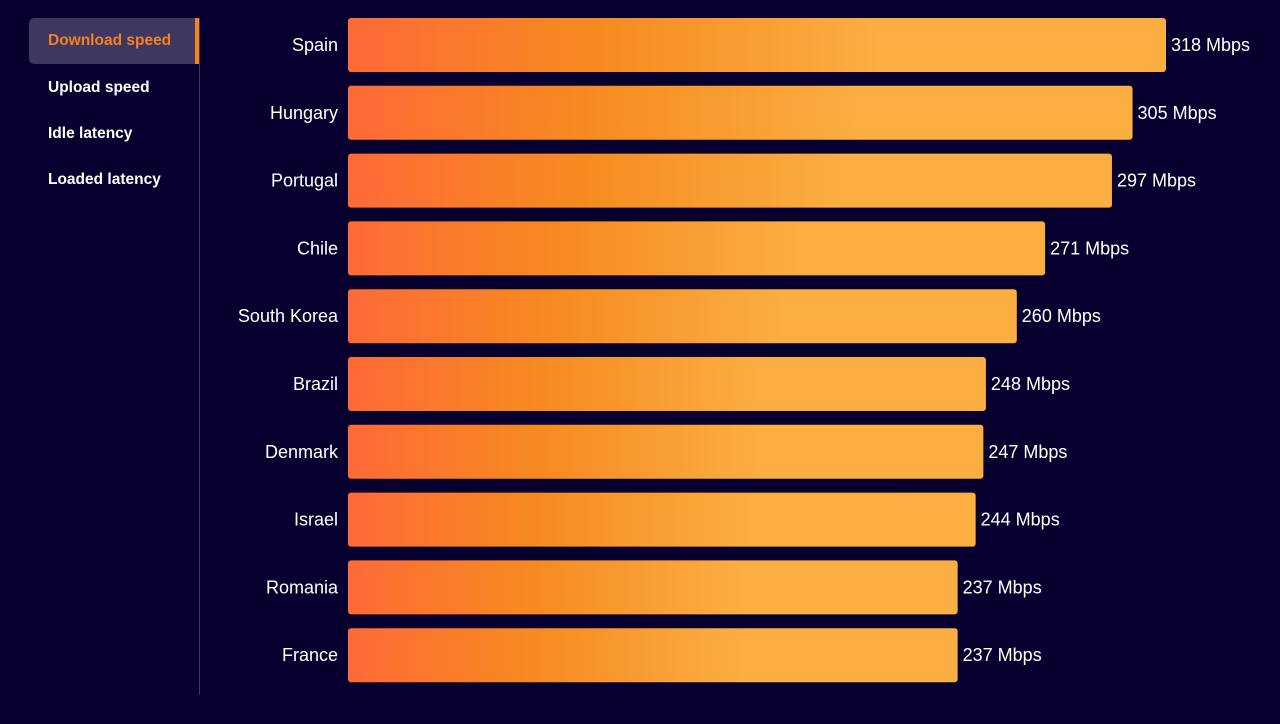  Describe the element at coordinates (302, 452) in the screenshot. I see `category-label: Denmark` at that location.